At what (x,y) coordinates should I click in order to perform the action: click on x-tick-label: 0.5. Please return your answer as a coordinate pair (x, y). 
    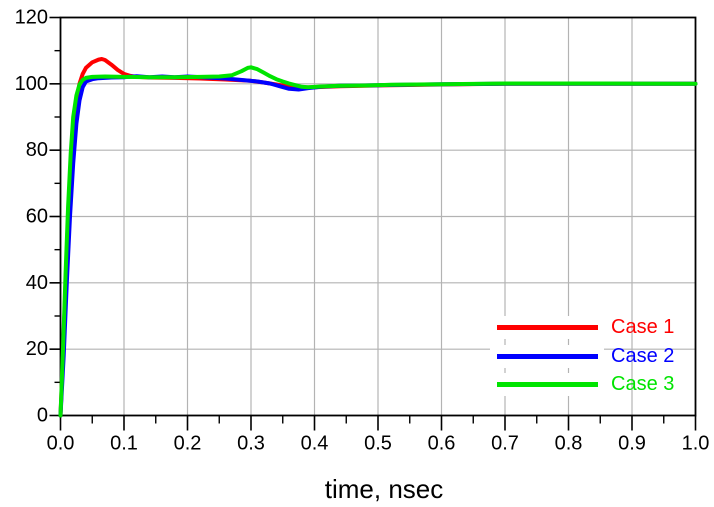
    Looking at the image, I should click on (378, 444).